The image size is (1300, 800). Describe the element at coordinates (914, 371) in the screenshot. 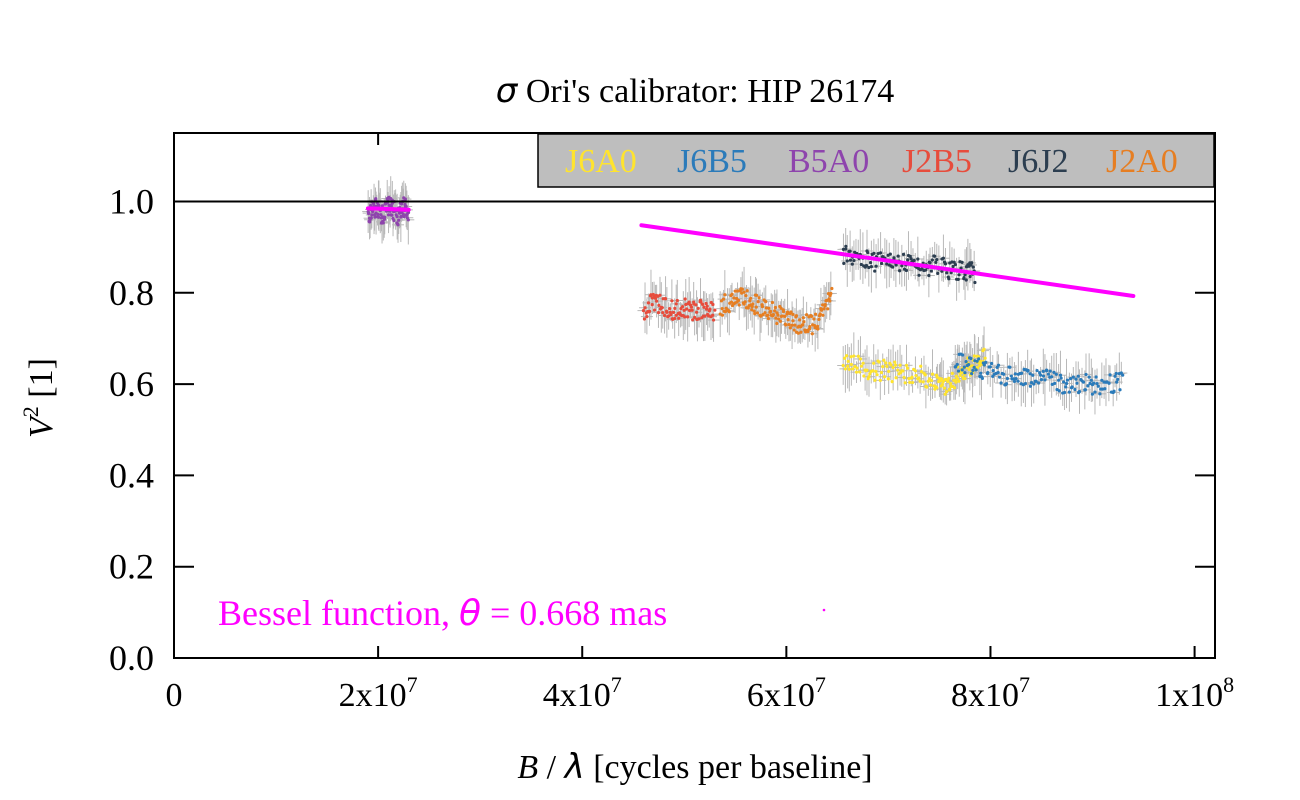

I see `series-J6A0` at that location.